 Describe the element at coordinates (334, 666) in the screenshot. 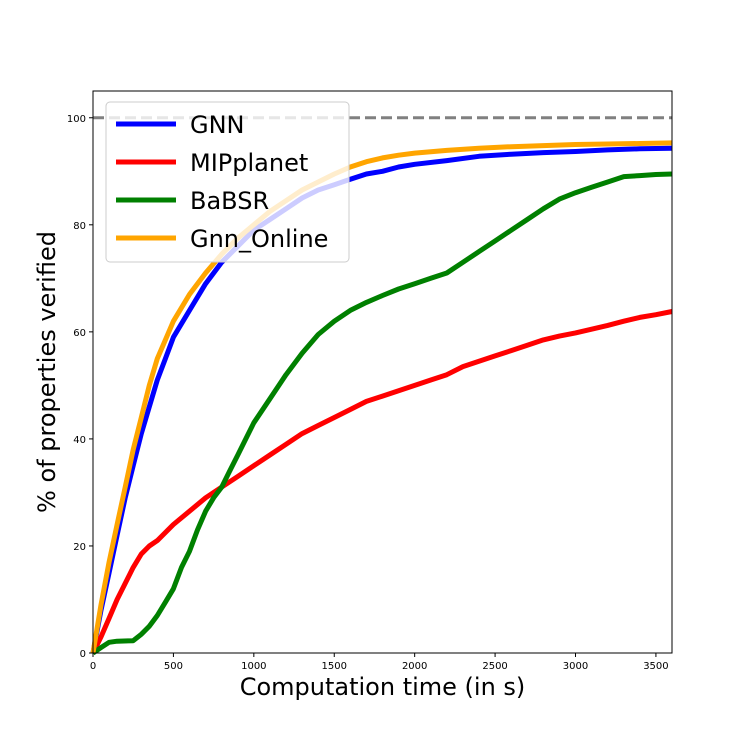

I see `x-tick-label: 1500` at that location.